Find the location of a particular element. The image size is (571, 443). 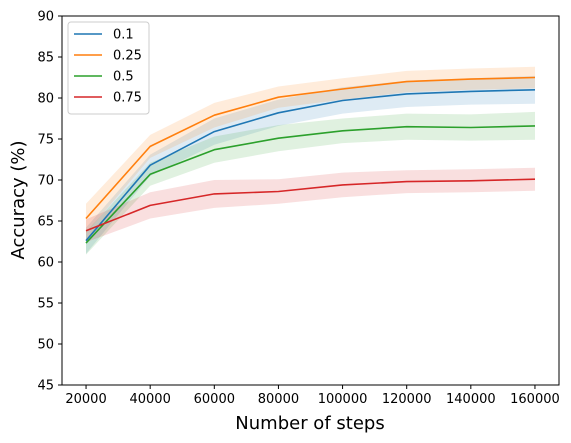

legend-label-1: 0.25 is located at coordinates (127, 56).